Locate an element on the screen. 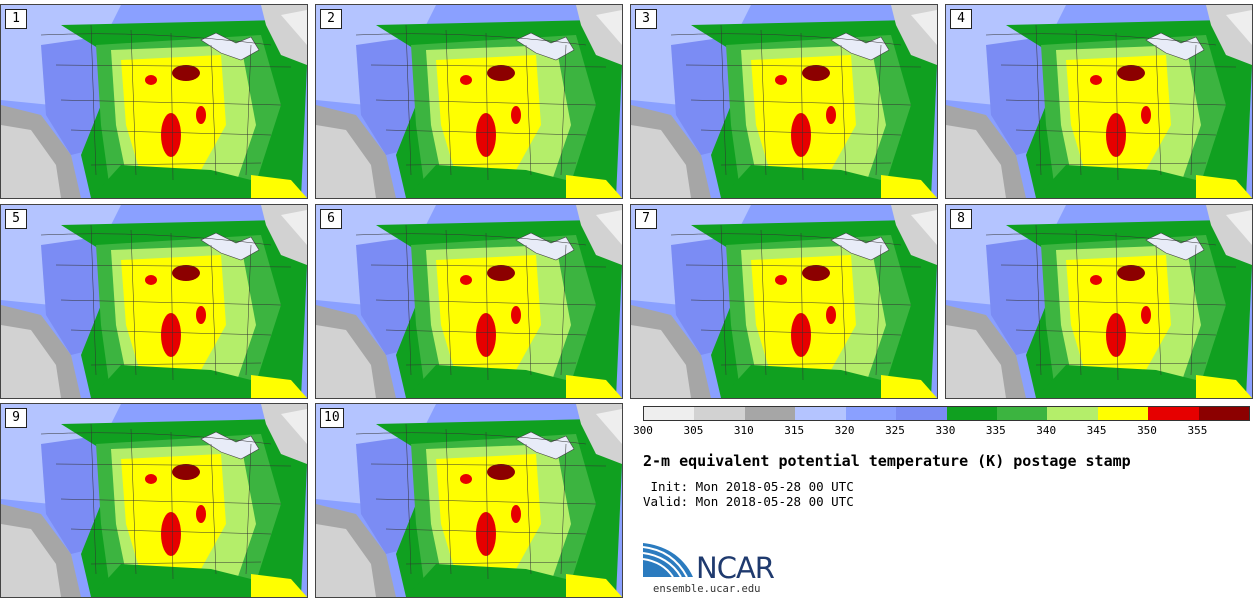 This screenshot has width=1260, height=598. colorbar-tick: 345 is located at coordinates (1096, 430).